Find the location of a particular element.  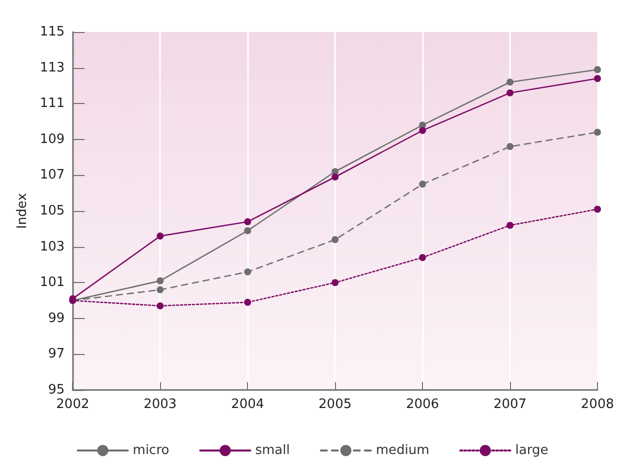

y-tick-label: 105 is located at coordinates (52, 211).